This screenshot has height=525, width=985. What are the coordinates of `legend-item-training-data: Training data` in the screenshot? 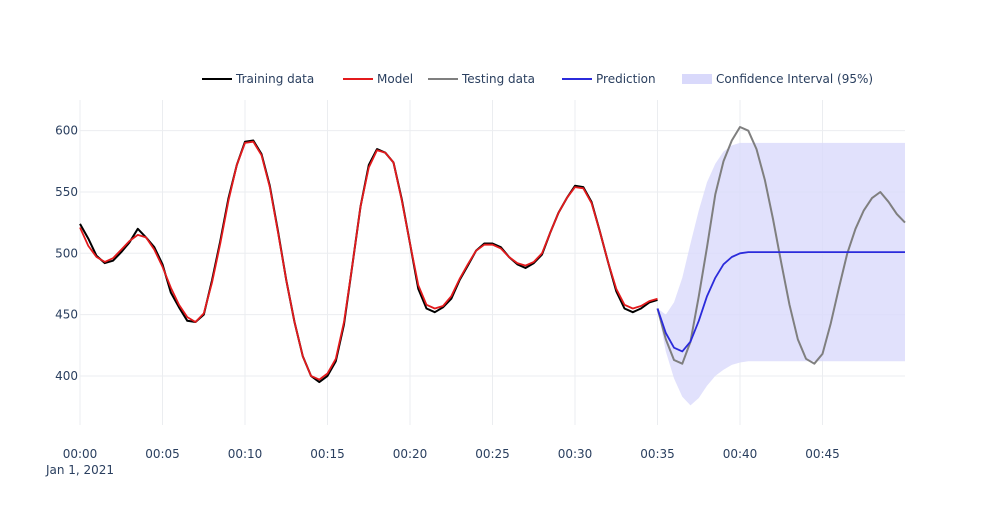 It's located at (258, 79).